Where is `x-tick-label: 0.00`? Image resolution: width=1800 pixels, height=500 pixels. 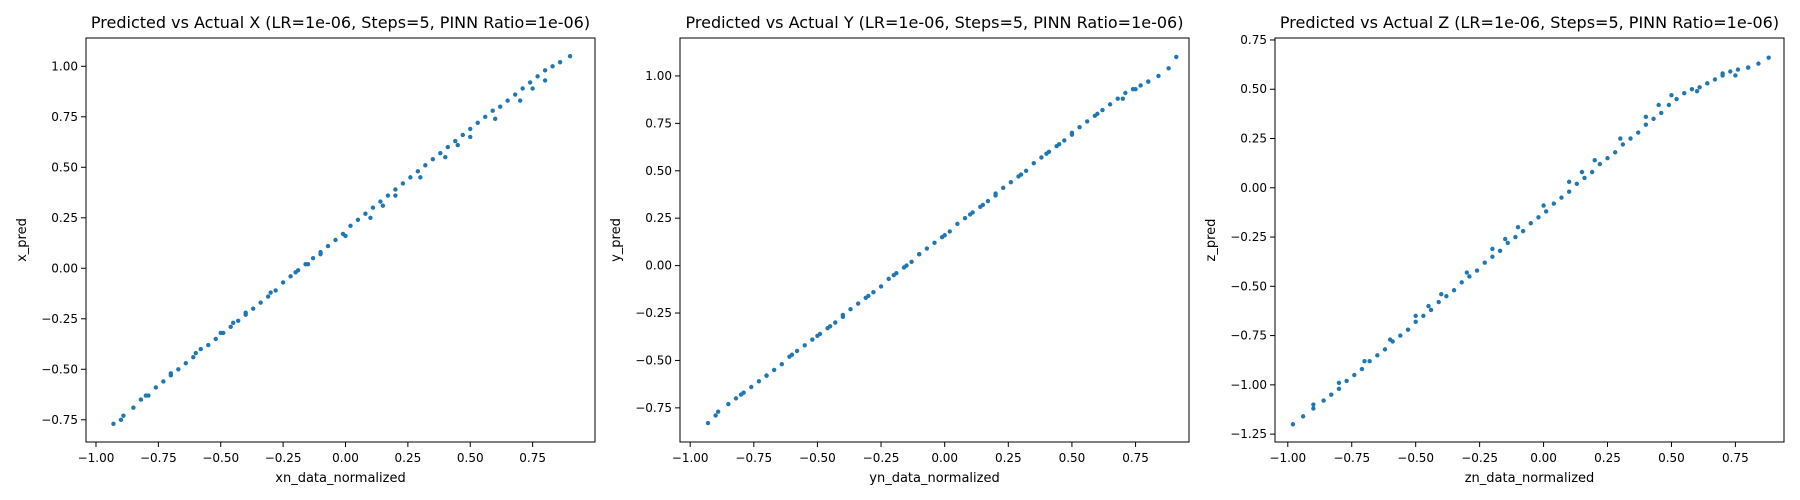 x-tick-label: 0.00 is located at coordinates (944, 458).